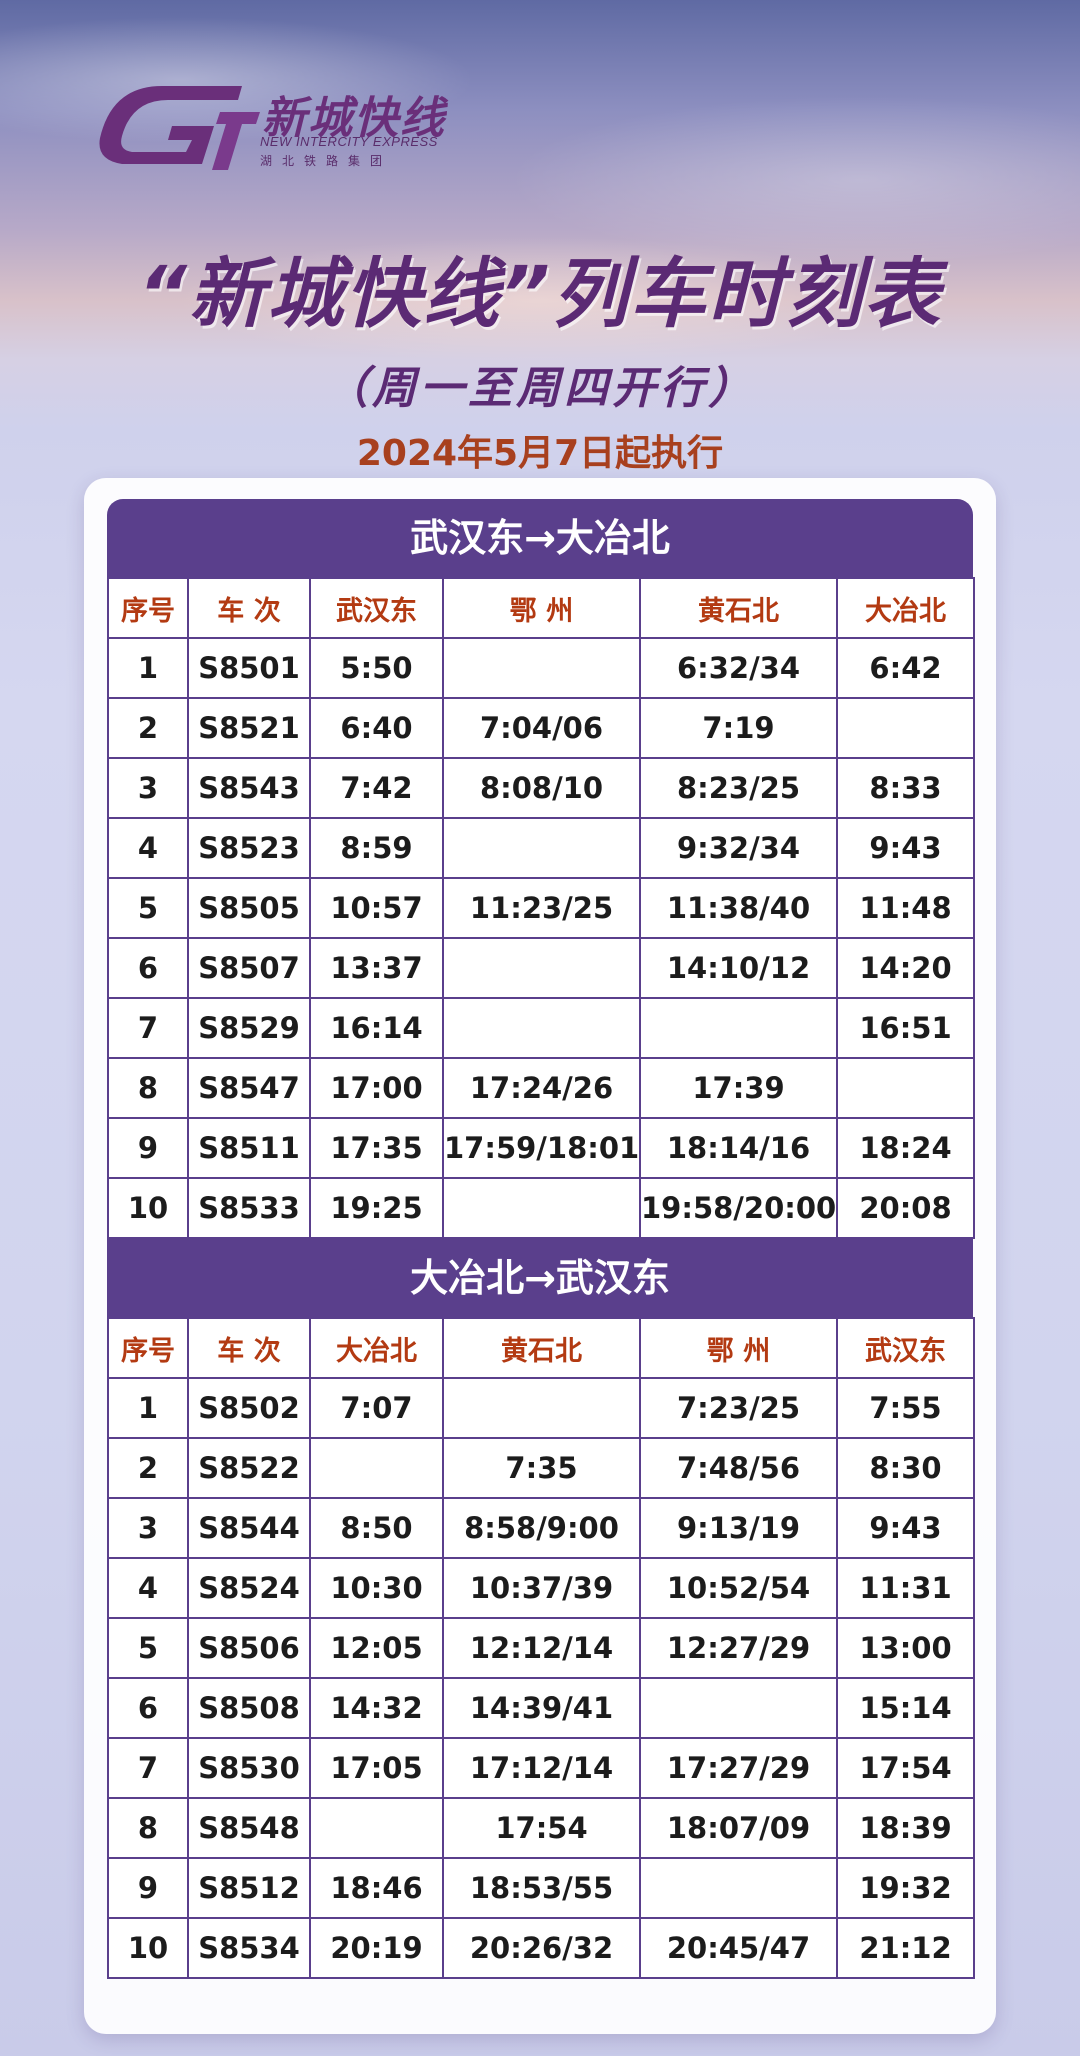  What do you see at coordinates (148, 1828) in the screenshot?
I see `table-cell: 8` at bounding box center [148, 1828].